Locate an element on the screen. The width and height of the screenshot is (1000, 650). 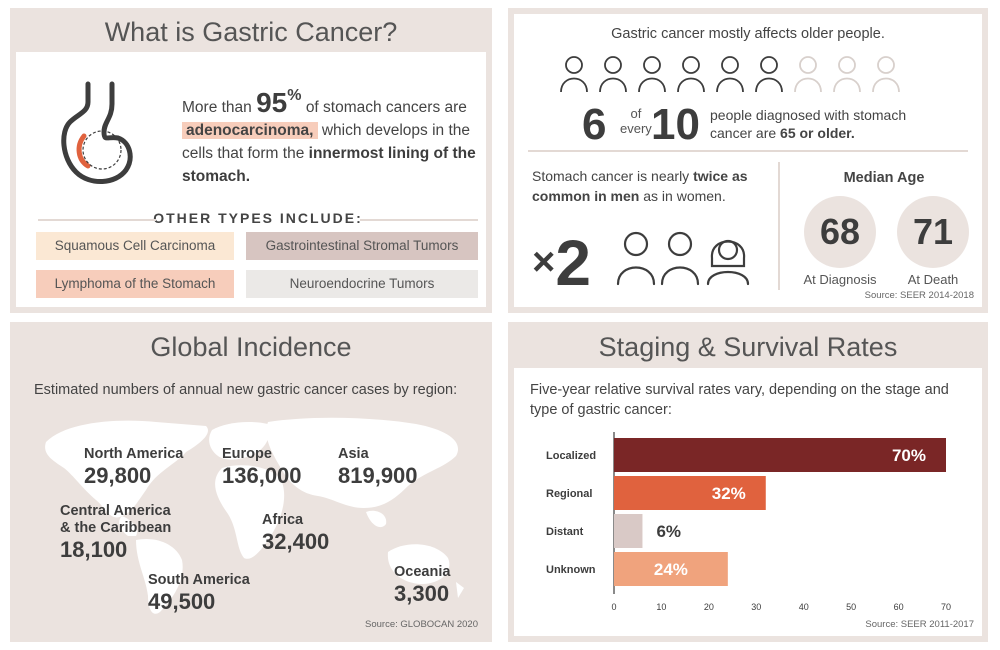
panel-title: What is Gastric Cancer? is located at coordinates (251, 33).